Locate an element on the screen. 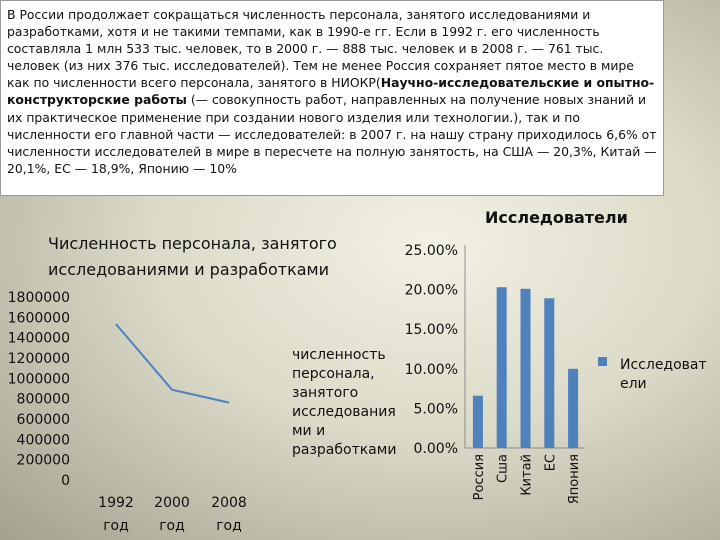 This screenshot has height=540, width=720. line-chart-y-tick-label: 600000 is located at coordinates (43, 420).